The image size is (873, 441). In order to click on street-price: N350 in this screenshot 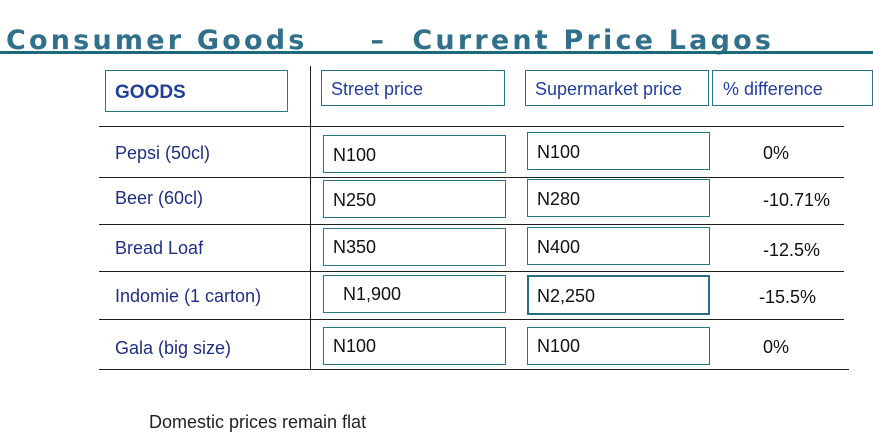, I will do `click(355, 247)`.